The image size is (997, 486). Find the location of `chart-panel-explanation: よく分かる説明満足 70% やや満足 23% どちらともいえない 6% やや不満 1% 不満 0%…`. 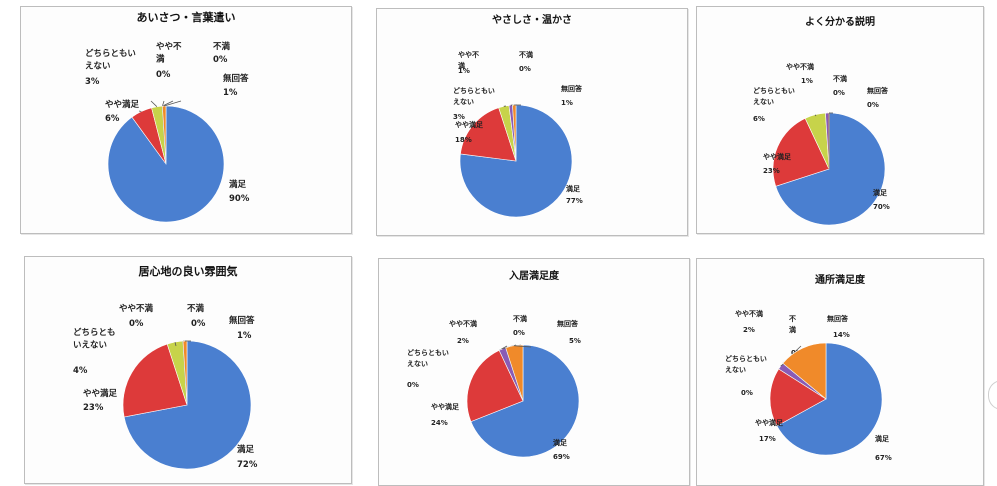

chart-panel-explanation: よく分かる説明満足 70% やや満足 23% どちらともいえない 6% やや不満 1% 不満 0%… is located at coordinates (840, 120).